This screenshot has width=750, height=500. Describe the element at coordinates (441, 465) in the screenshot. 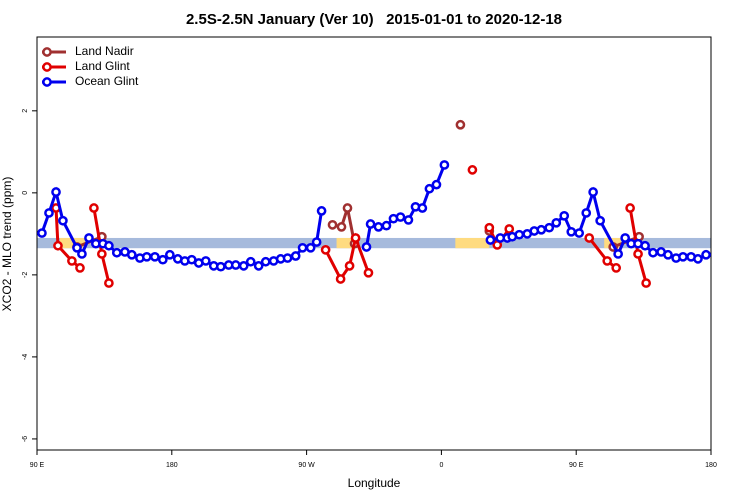

I see `x-tick-label: 0` at that location.